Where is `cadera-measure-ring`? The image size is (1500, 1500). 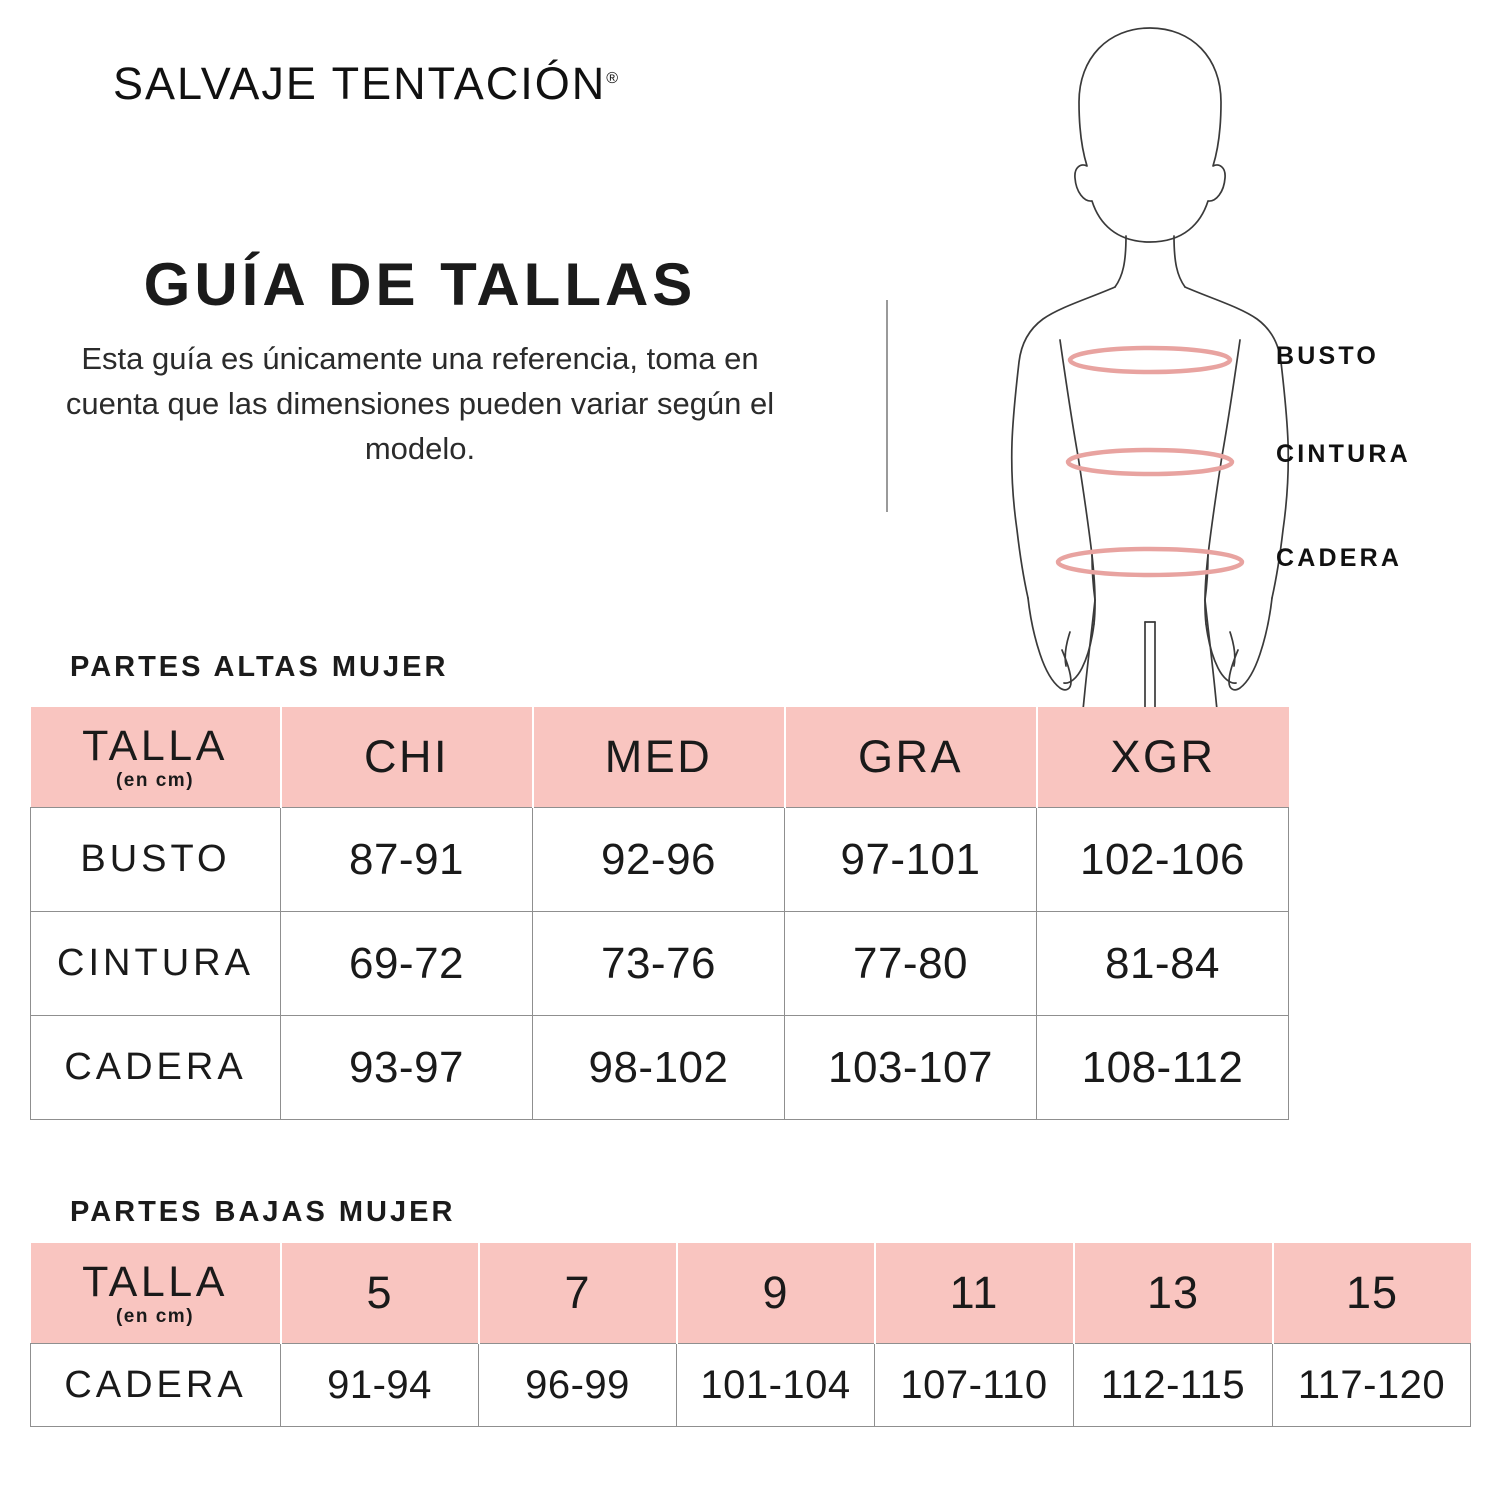
cadera-measure-ring is located at coordinates (1150, 562).